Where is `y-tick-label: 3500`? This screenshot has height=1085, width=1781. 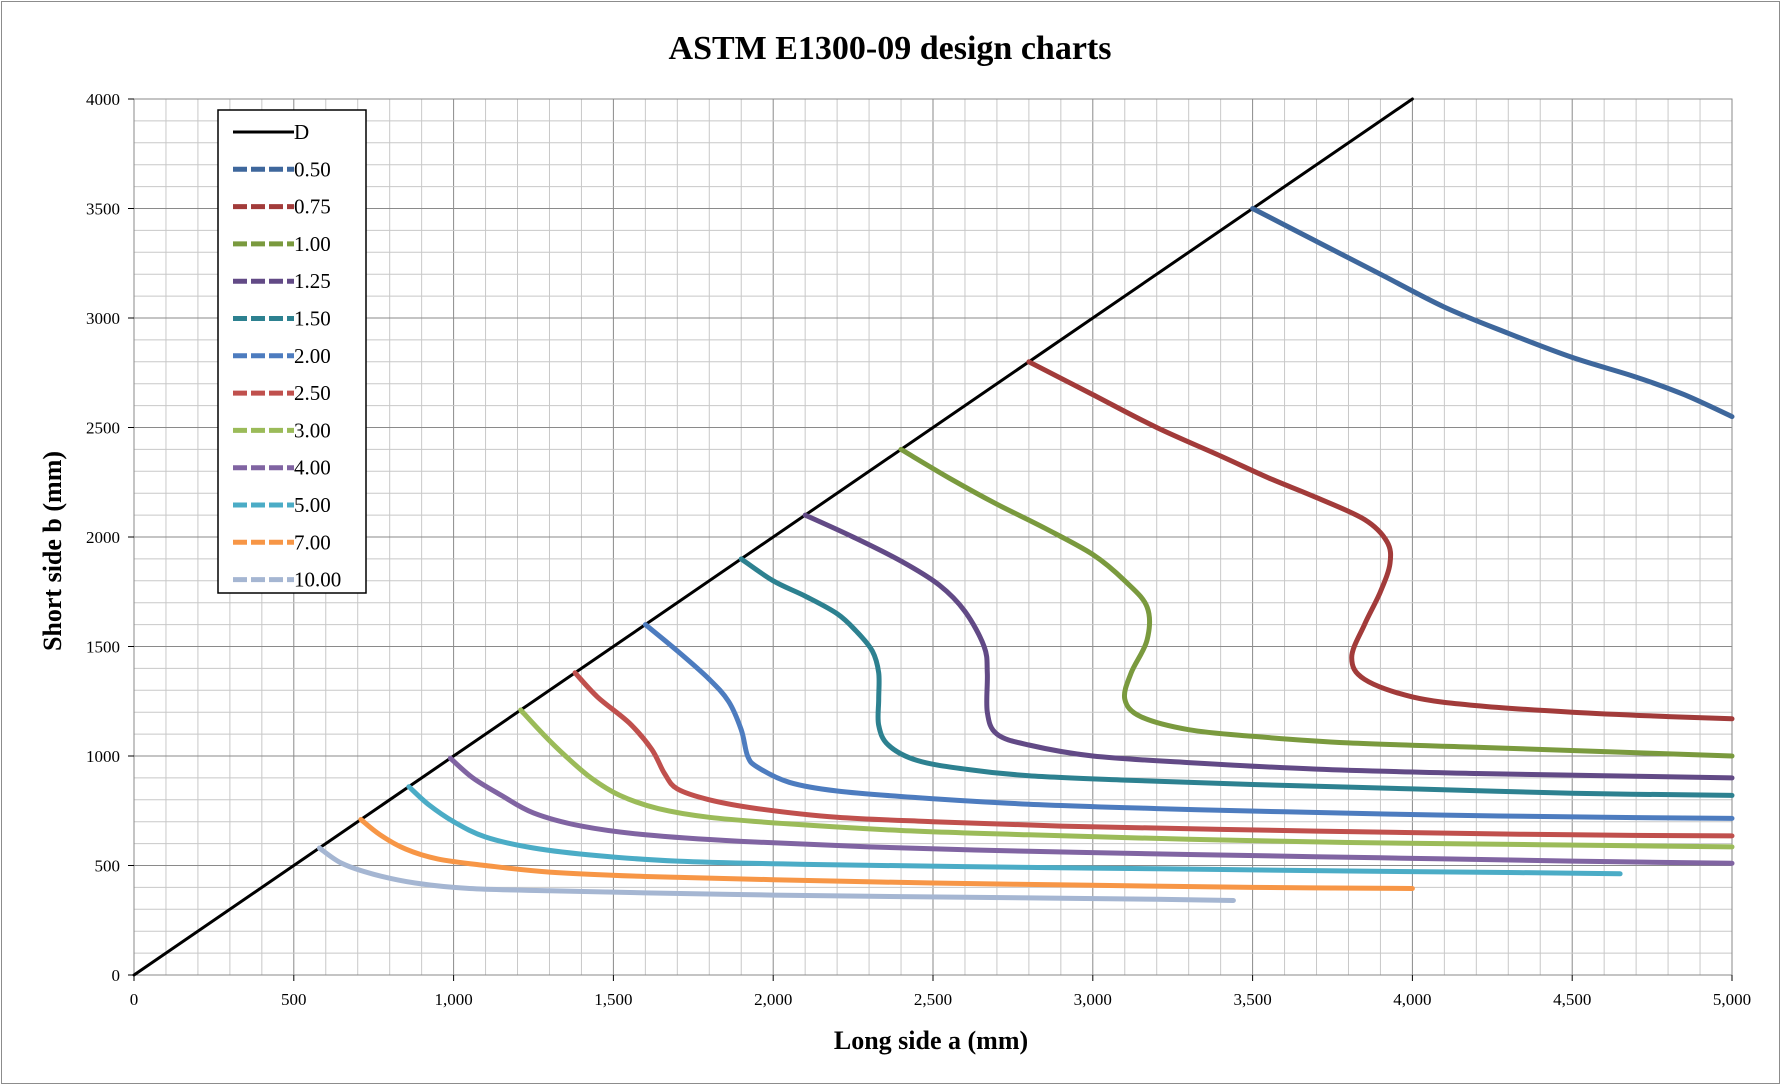
y-tick-label: 3500 is located at coordinates (103, 209).